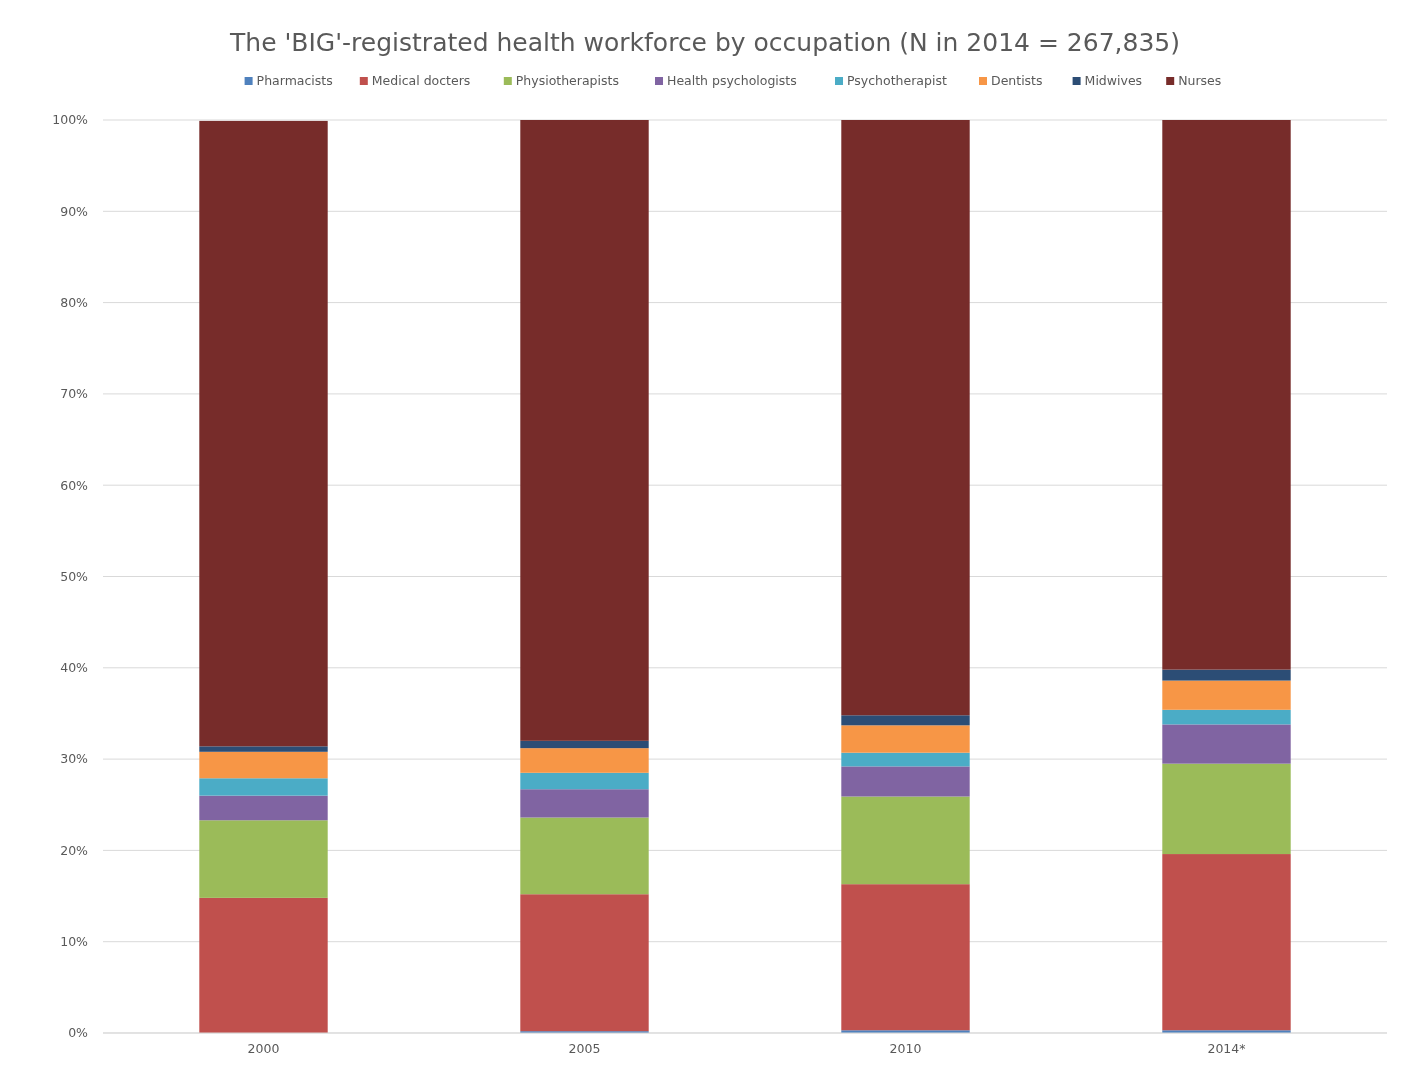 The image size is (1405, 1081). I want to click on x-tick-label: 2010, so click(905, 1048).